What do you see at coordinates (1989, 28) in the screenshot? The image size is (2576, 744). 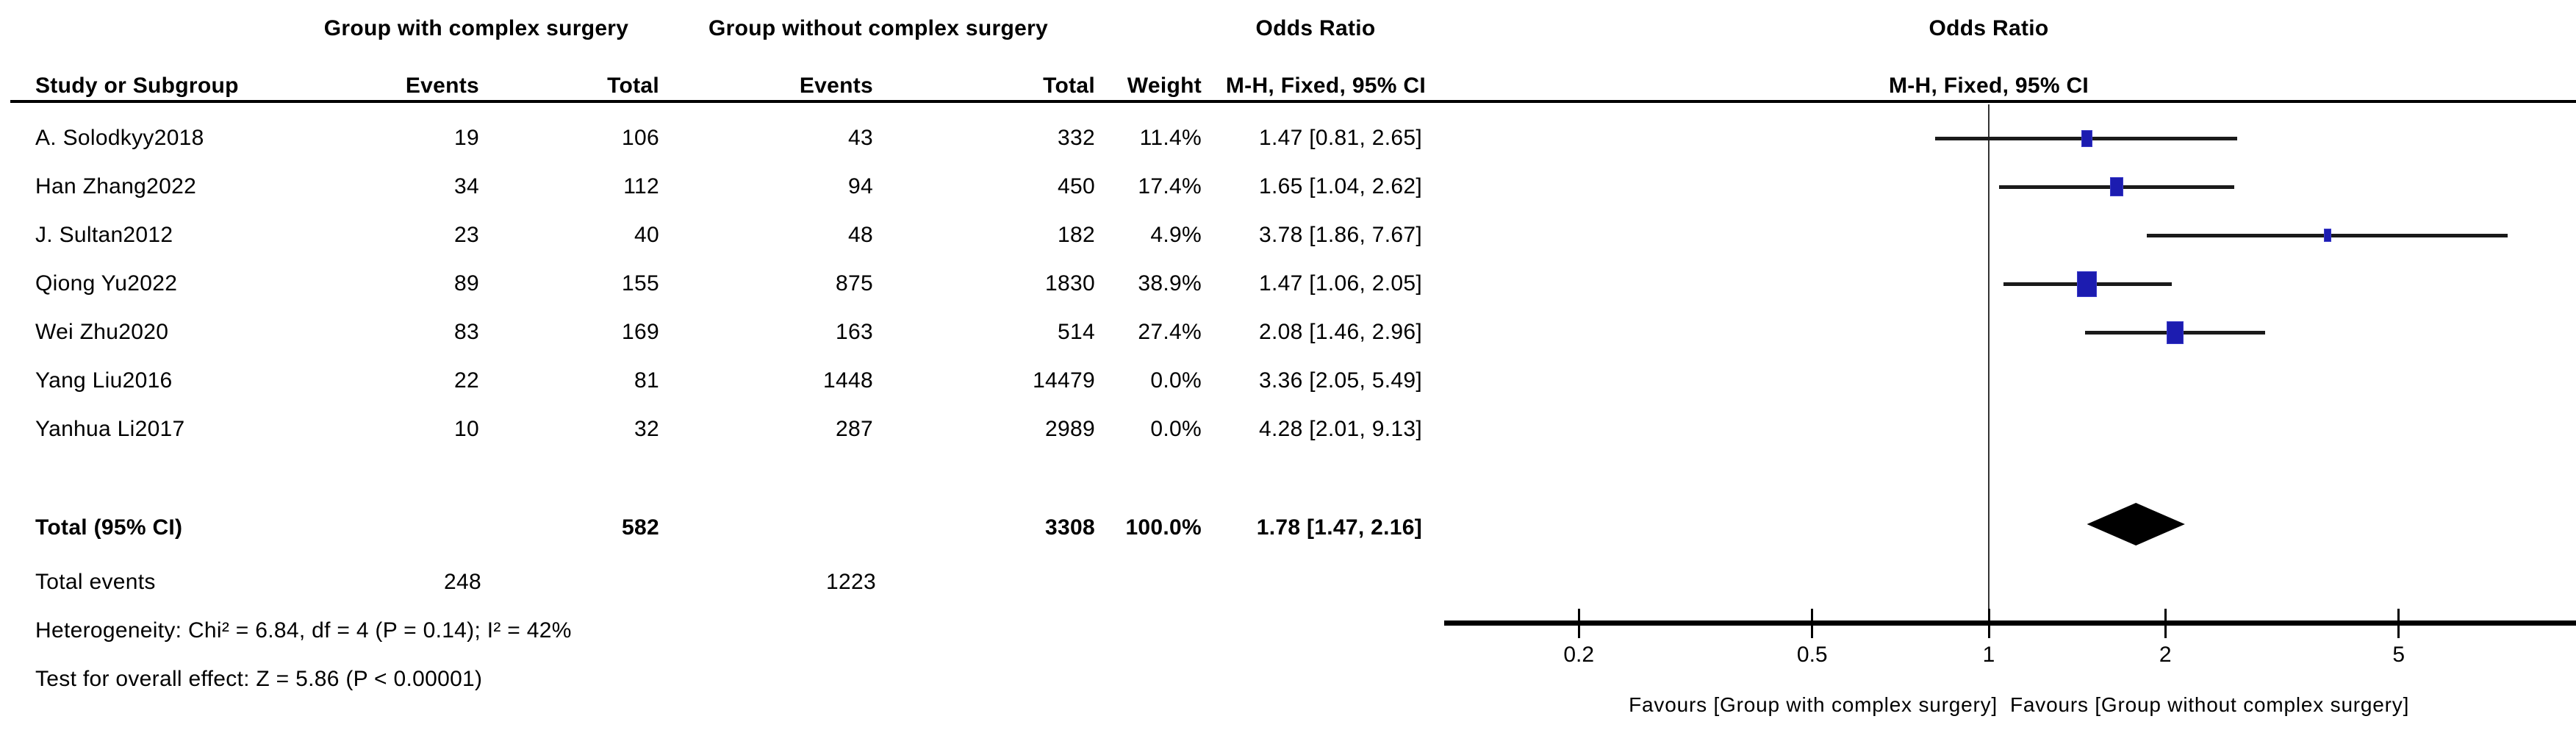 I see `odds-ratio-header-plot: Odds Ratio` at bounding box center [1989, 28].